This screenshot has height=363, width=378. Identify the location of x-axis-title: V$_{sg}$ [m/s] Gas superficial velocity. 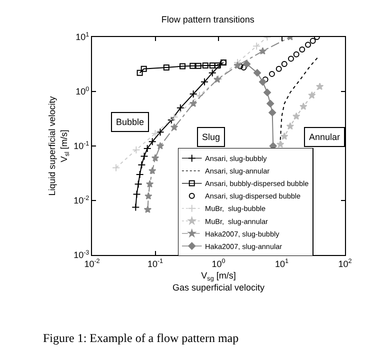
(219, 281).